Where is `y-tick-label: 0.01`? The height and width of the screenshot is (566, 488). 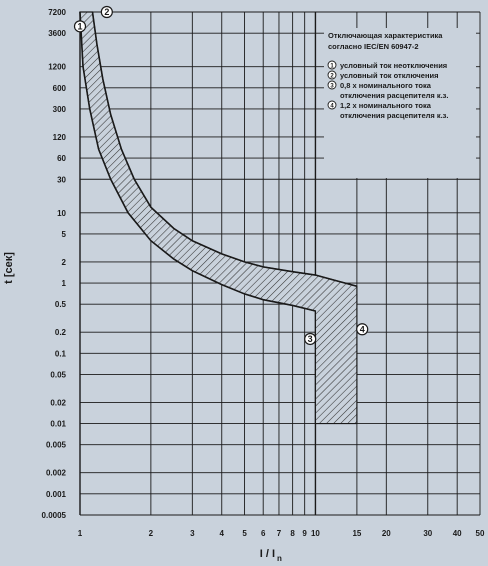 y-tick-label: 0.01 is located at coordinates (58, 424).